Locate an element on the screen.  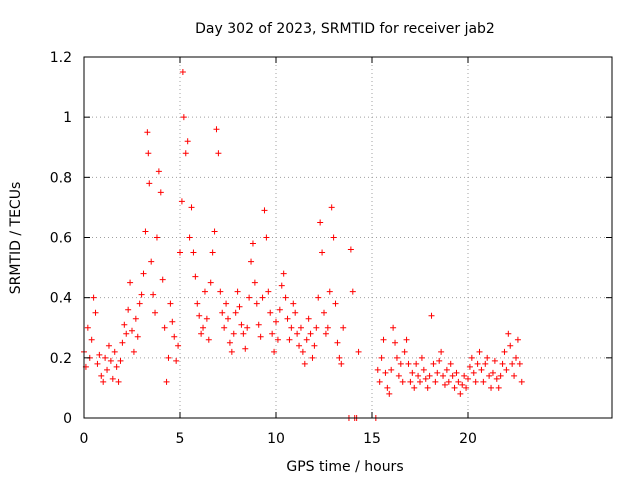
x-tick-label: 5 is located at coordinates (180, 439).